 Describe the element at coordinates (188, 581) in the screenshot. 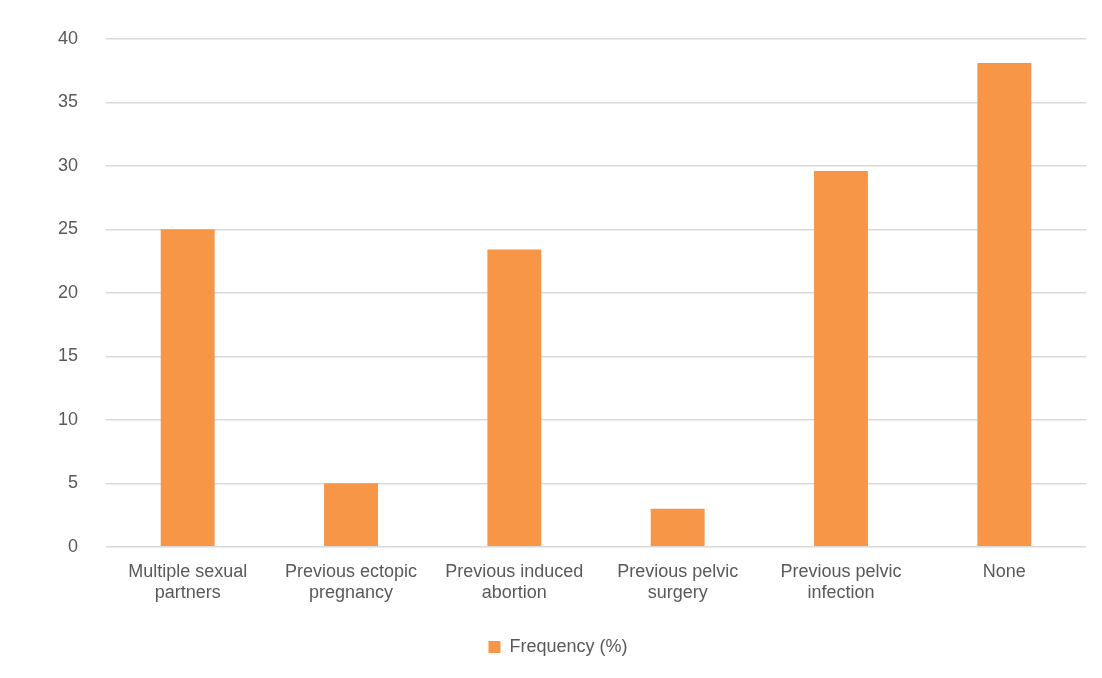

I see `x-tick-label: Multiple sexual partners` at that location.